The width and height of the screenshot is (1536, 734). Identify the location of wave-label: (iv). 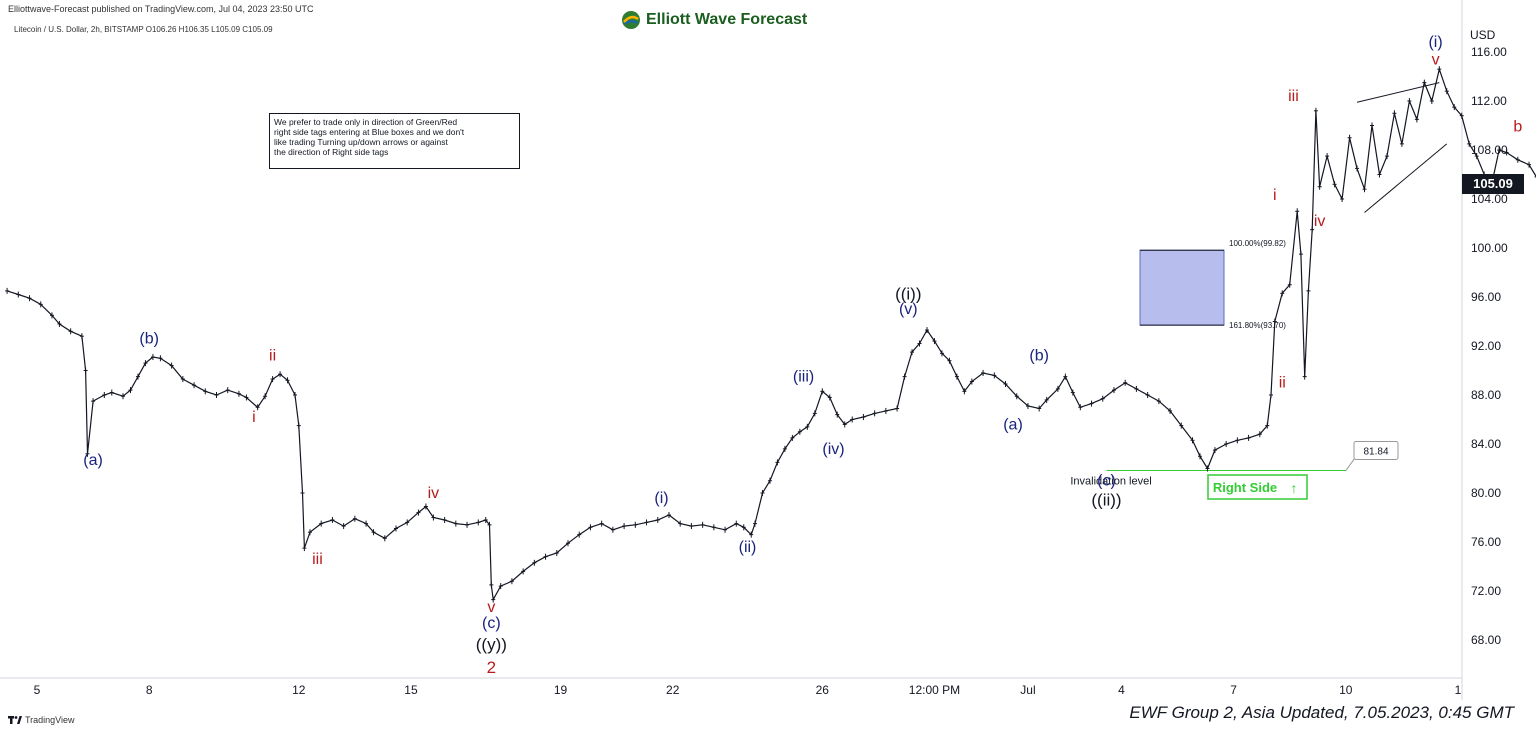
(833, 449).